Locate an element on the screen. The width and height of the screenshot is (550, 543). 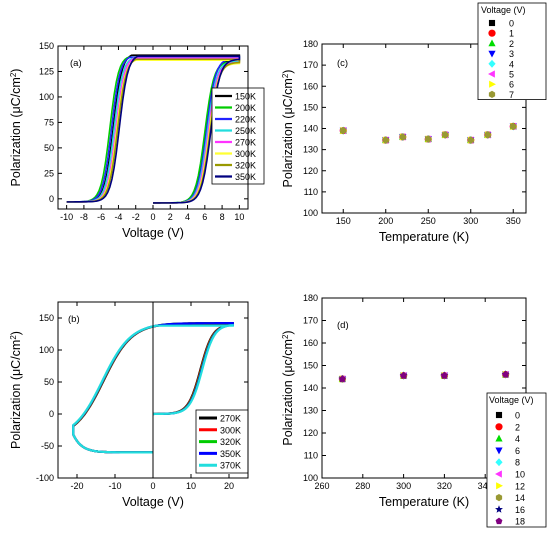
x-tick-label: -2 is located at coordinates (136, 217).